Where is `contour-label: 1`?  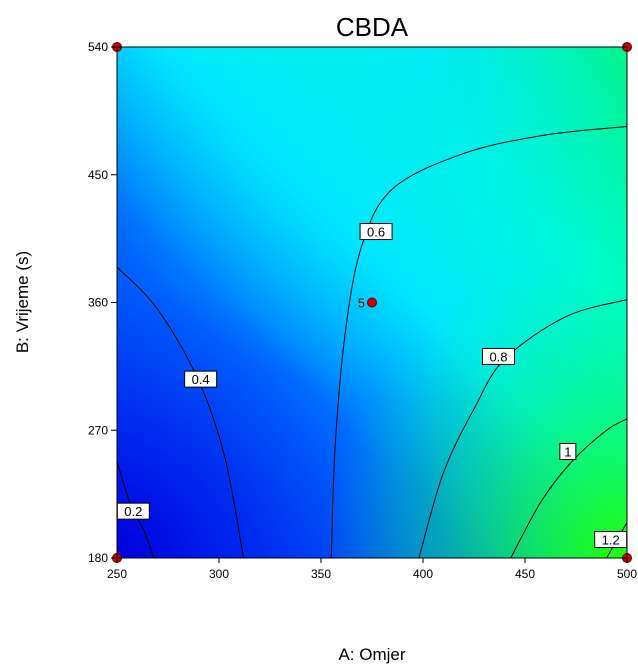
contour-label: 1 is located at coordinates (568, 452).